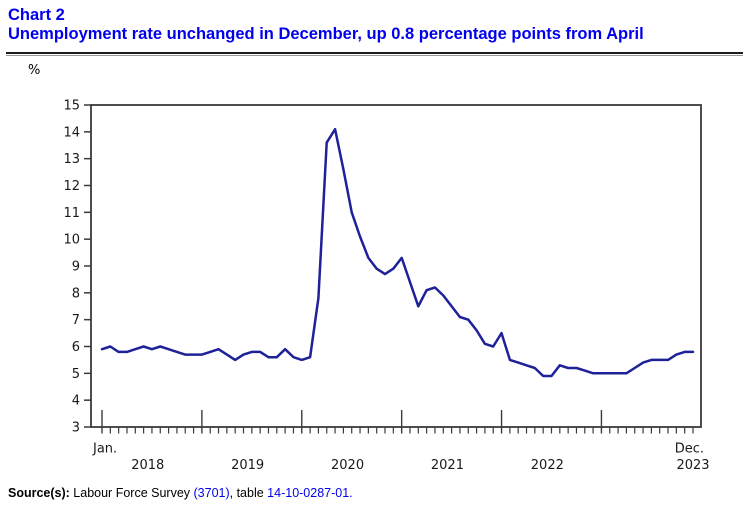 This screenshot has height=513, width=749. What do you see at coordinates (76, 428) in the screenshot?
I see `y-axis-tick-label: 3` at bounding box center [76, 428].